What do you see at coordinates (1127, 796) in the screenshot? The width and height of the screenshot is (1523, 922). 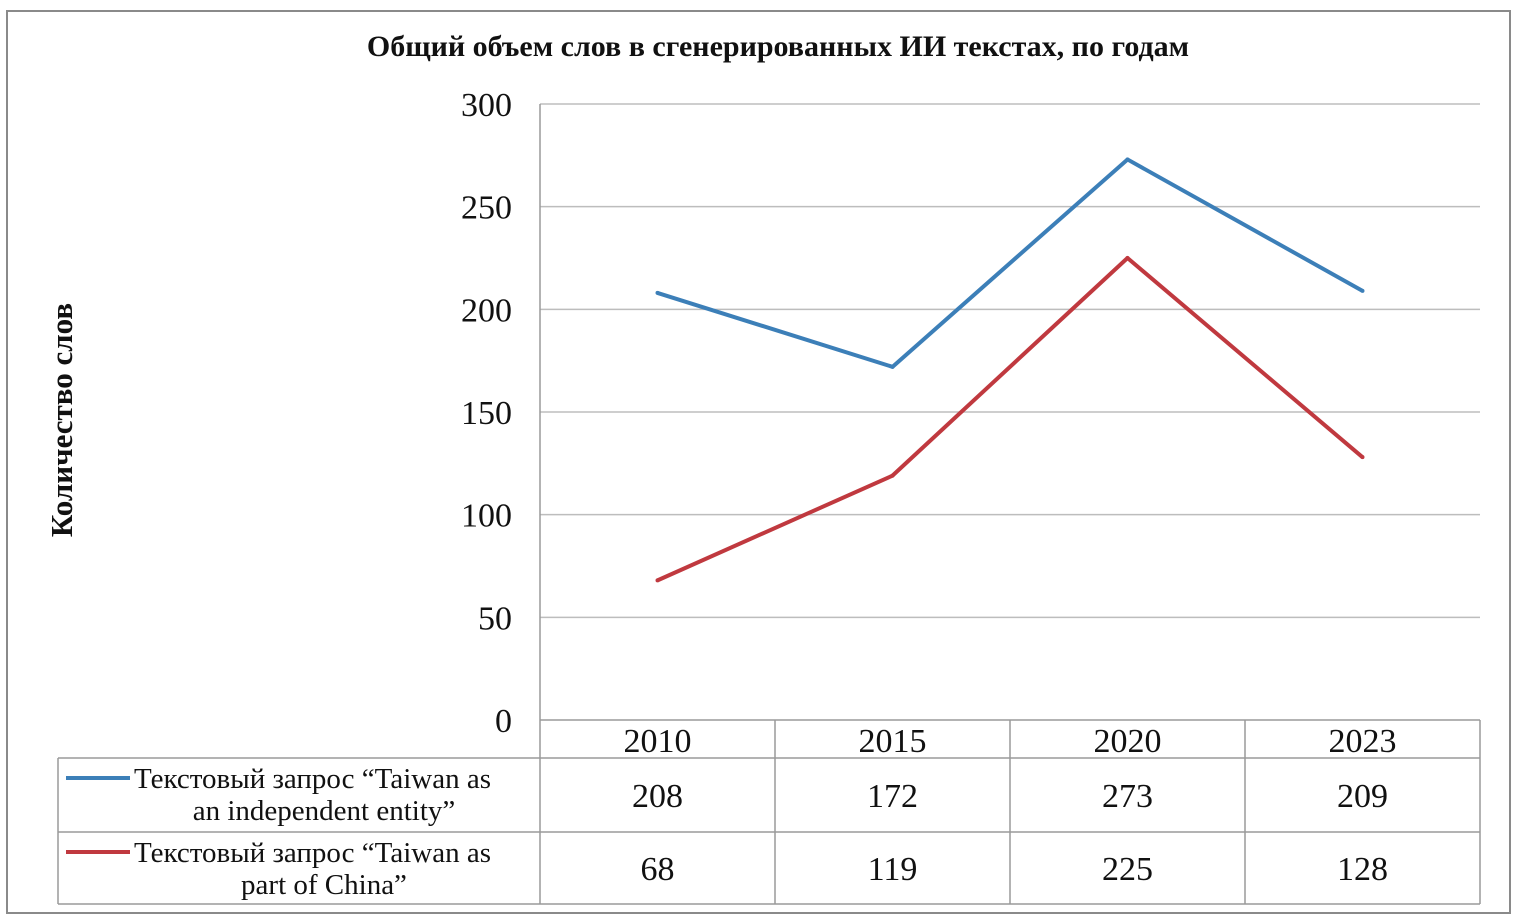 I see `table-cell-value: 273` at bounding box center [1127, 796].